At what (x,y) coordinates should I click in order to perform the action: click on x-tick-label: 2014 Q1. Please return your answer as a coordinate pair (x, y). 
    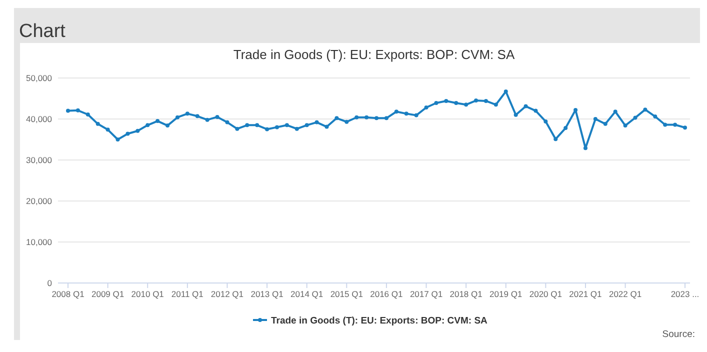
    Looking at the image, I should click on (307, 294).